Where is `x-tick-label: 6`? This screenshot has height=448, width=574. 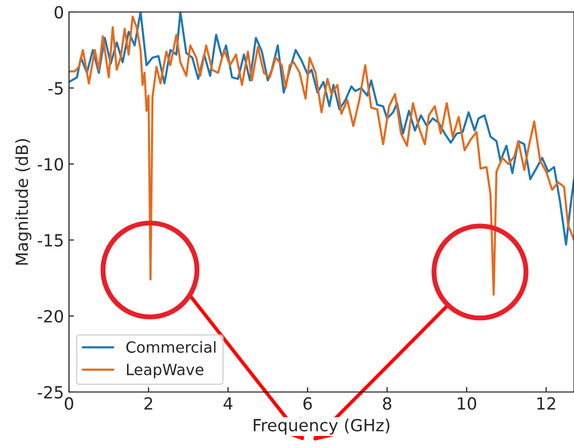
x-tick-label: 6 is located at coordinates (307, 403).